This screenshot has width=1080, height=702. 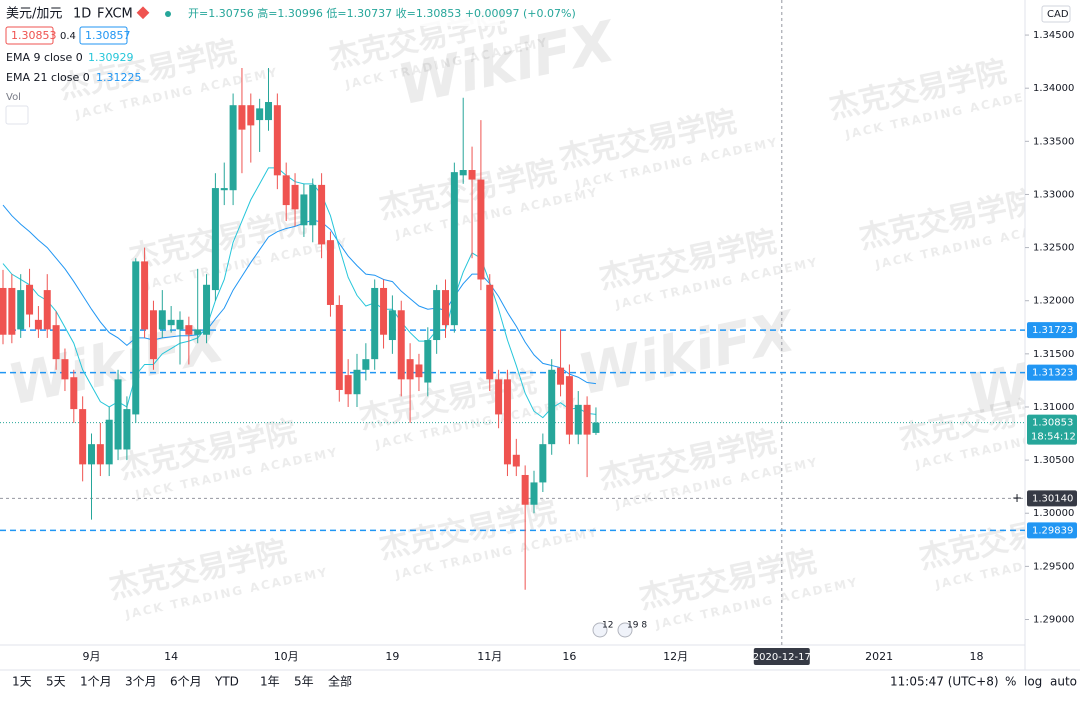 What do you see at coordinates (13, 97) in the screenshot?
I see `volume-label: Vol` at bounding box center [13, 97].